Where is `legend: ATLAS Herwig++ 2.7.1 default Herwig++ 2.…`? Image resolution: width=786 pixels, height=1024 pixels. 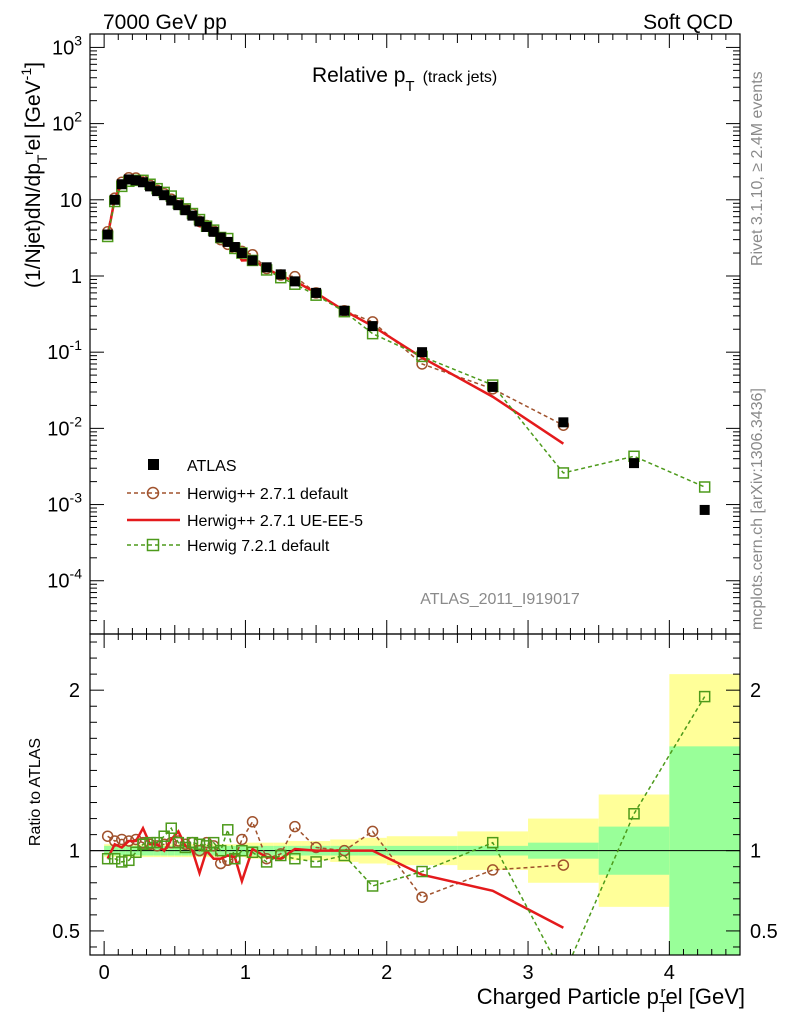
legend: ATLAS Herwig++ 2.7.1 default Herwig++ 2.… is located at coordinates (245, 506).